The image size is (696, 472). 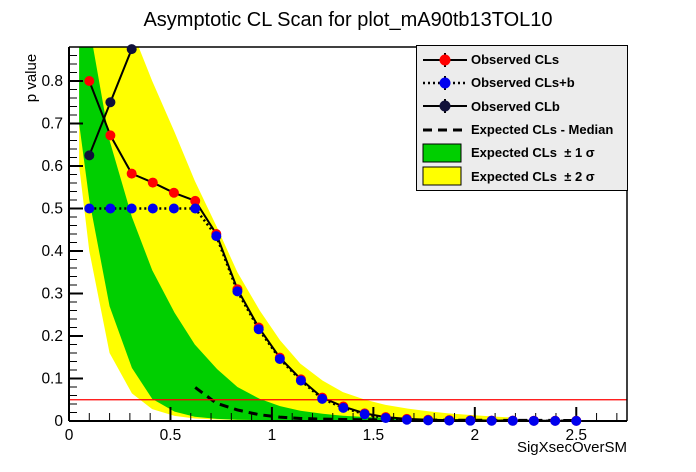 I want to click on legend-item-observed-clsb: Observed CLs+b, so click(x=522, y=82).